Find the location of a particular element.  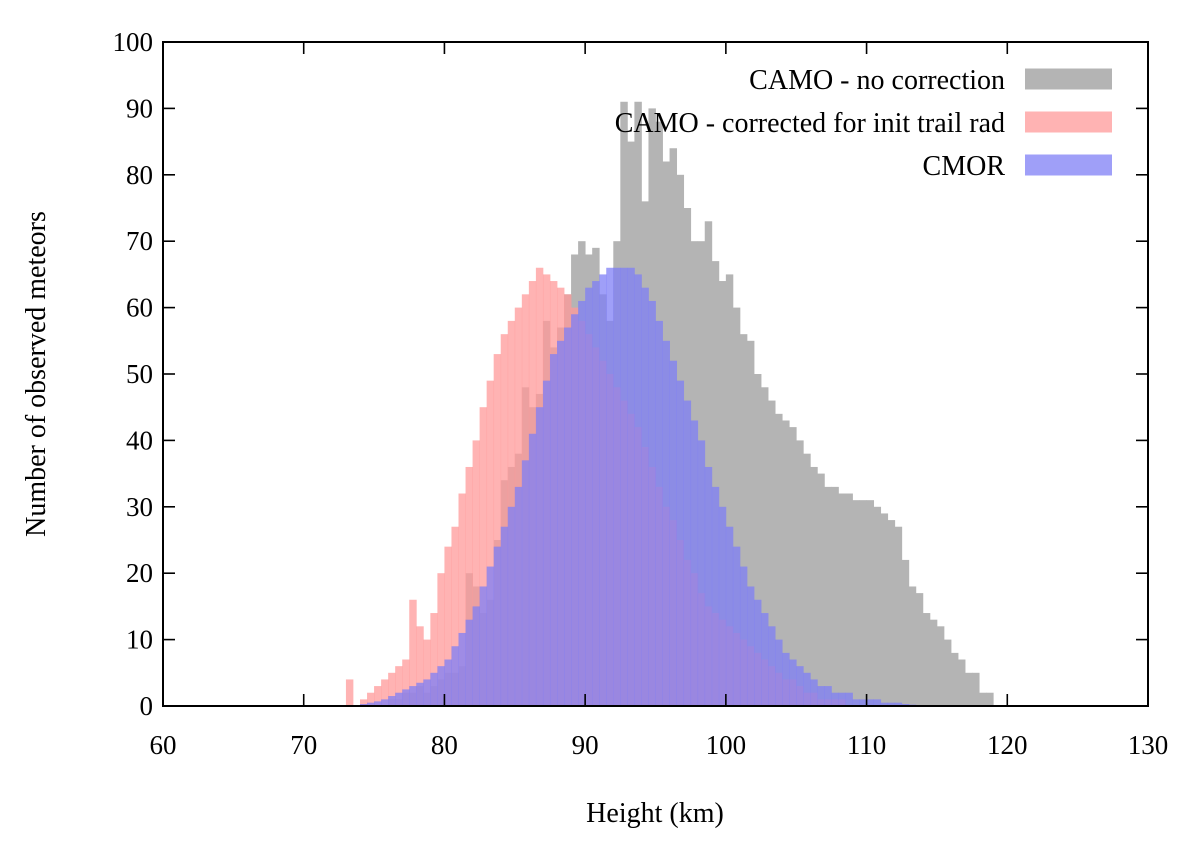

legend-entry-1: CAMO - corrected for init trail rad is located at coordinates (863, 123).